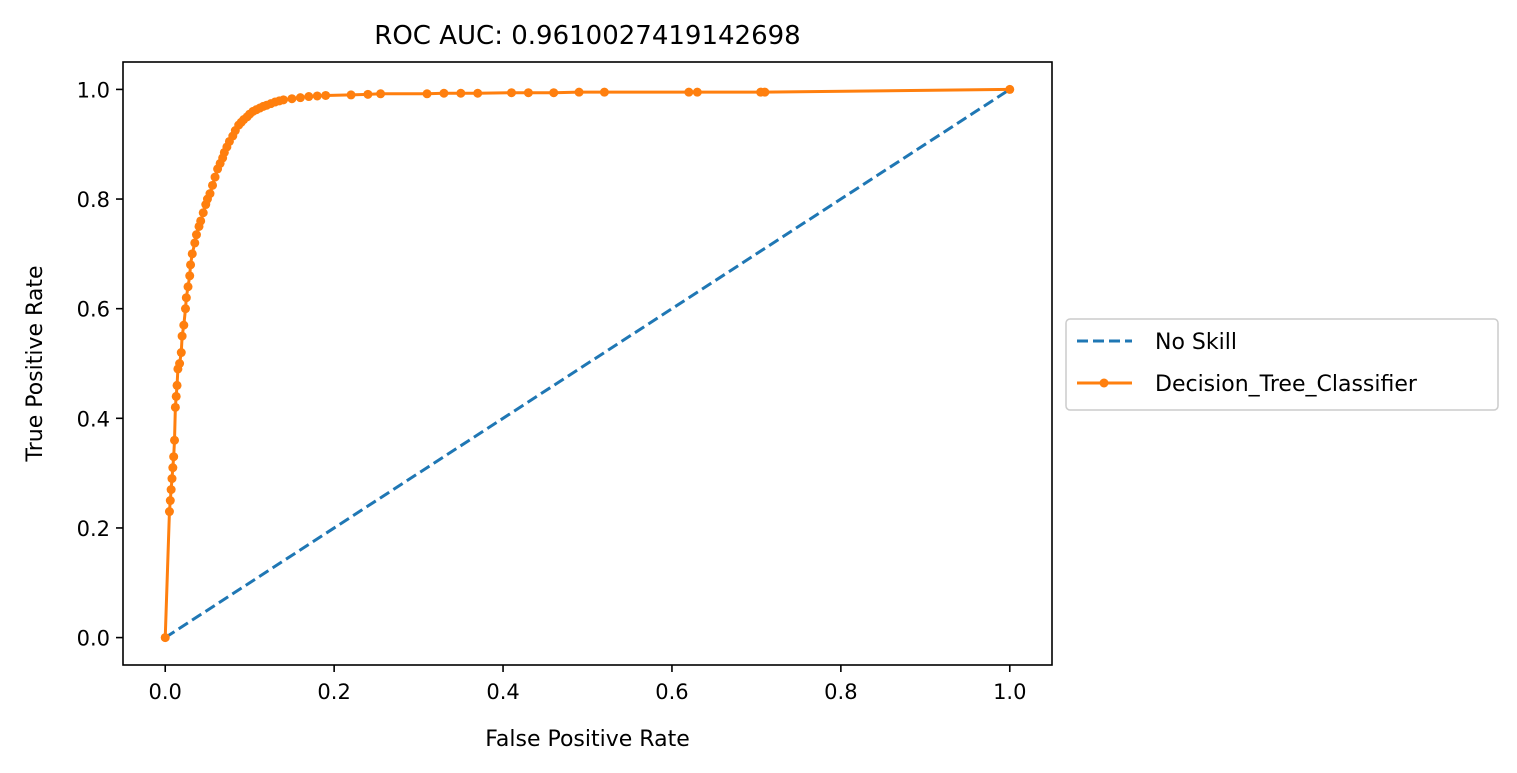 The height and width of the screenshot is (773, 1517). I want to click on y-tick-label: 0.2, so click(93, 529).